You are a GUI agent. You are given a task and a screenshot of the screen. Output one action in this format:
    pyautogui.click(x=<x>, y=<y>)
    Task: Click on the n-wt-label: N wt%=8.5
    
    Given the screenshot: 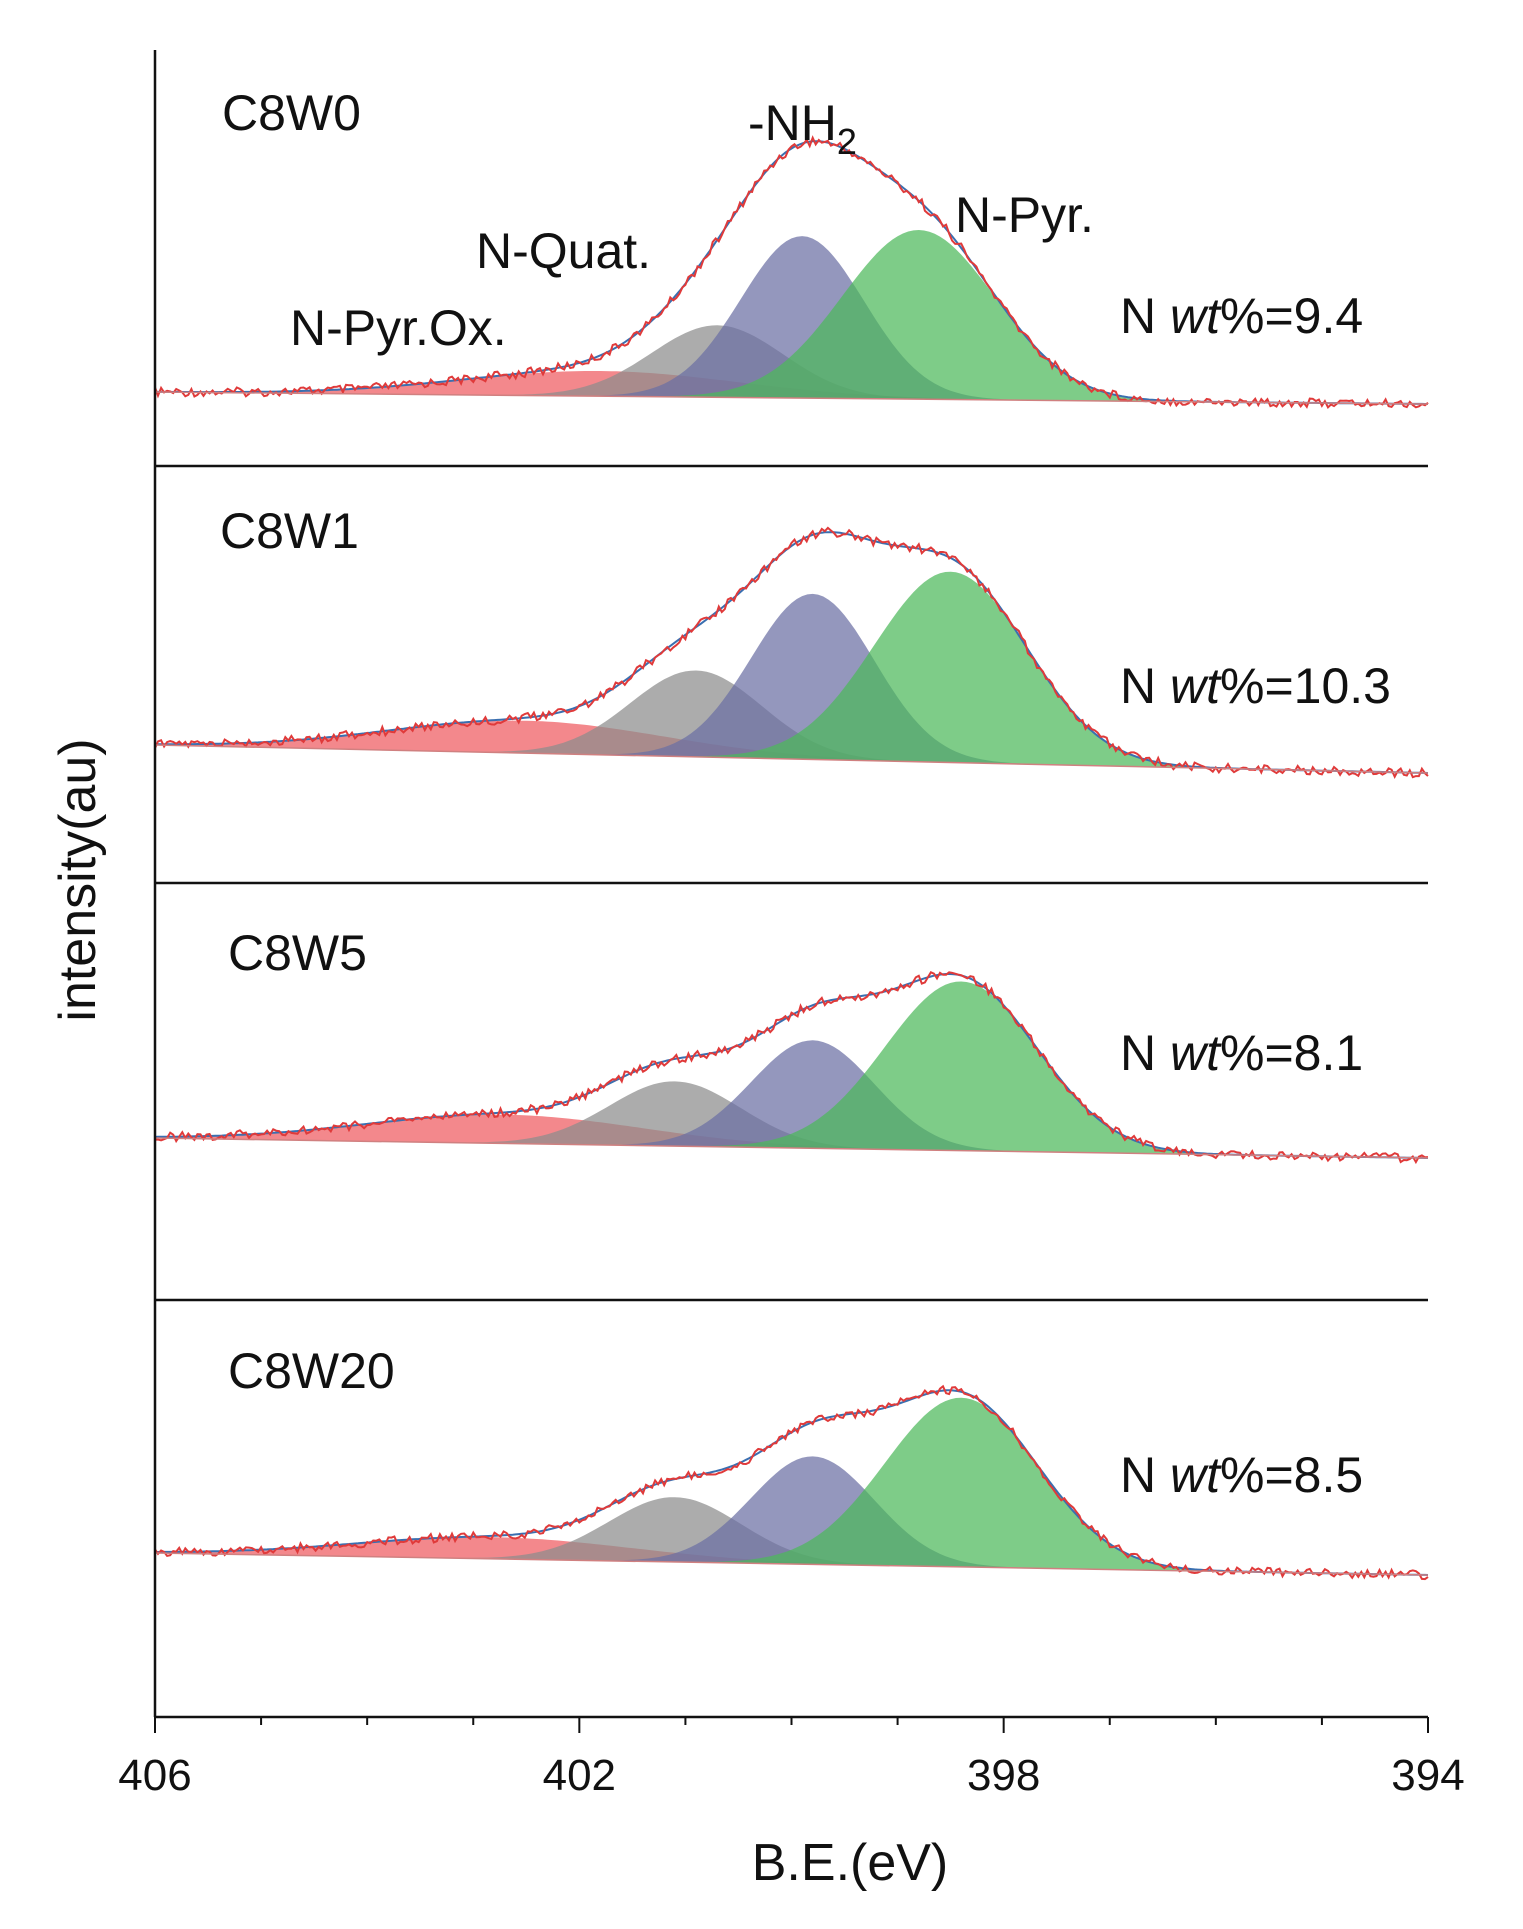 What is the action you would take?
    pyautogui.click(x=1241, y=1475)
    